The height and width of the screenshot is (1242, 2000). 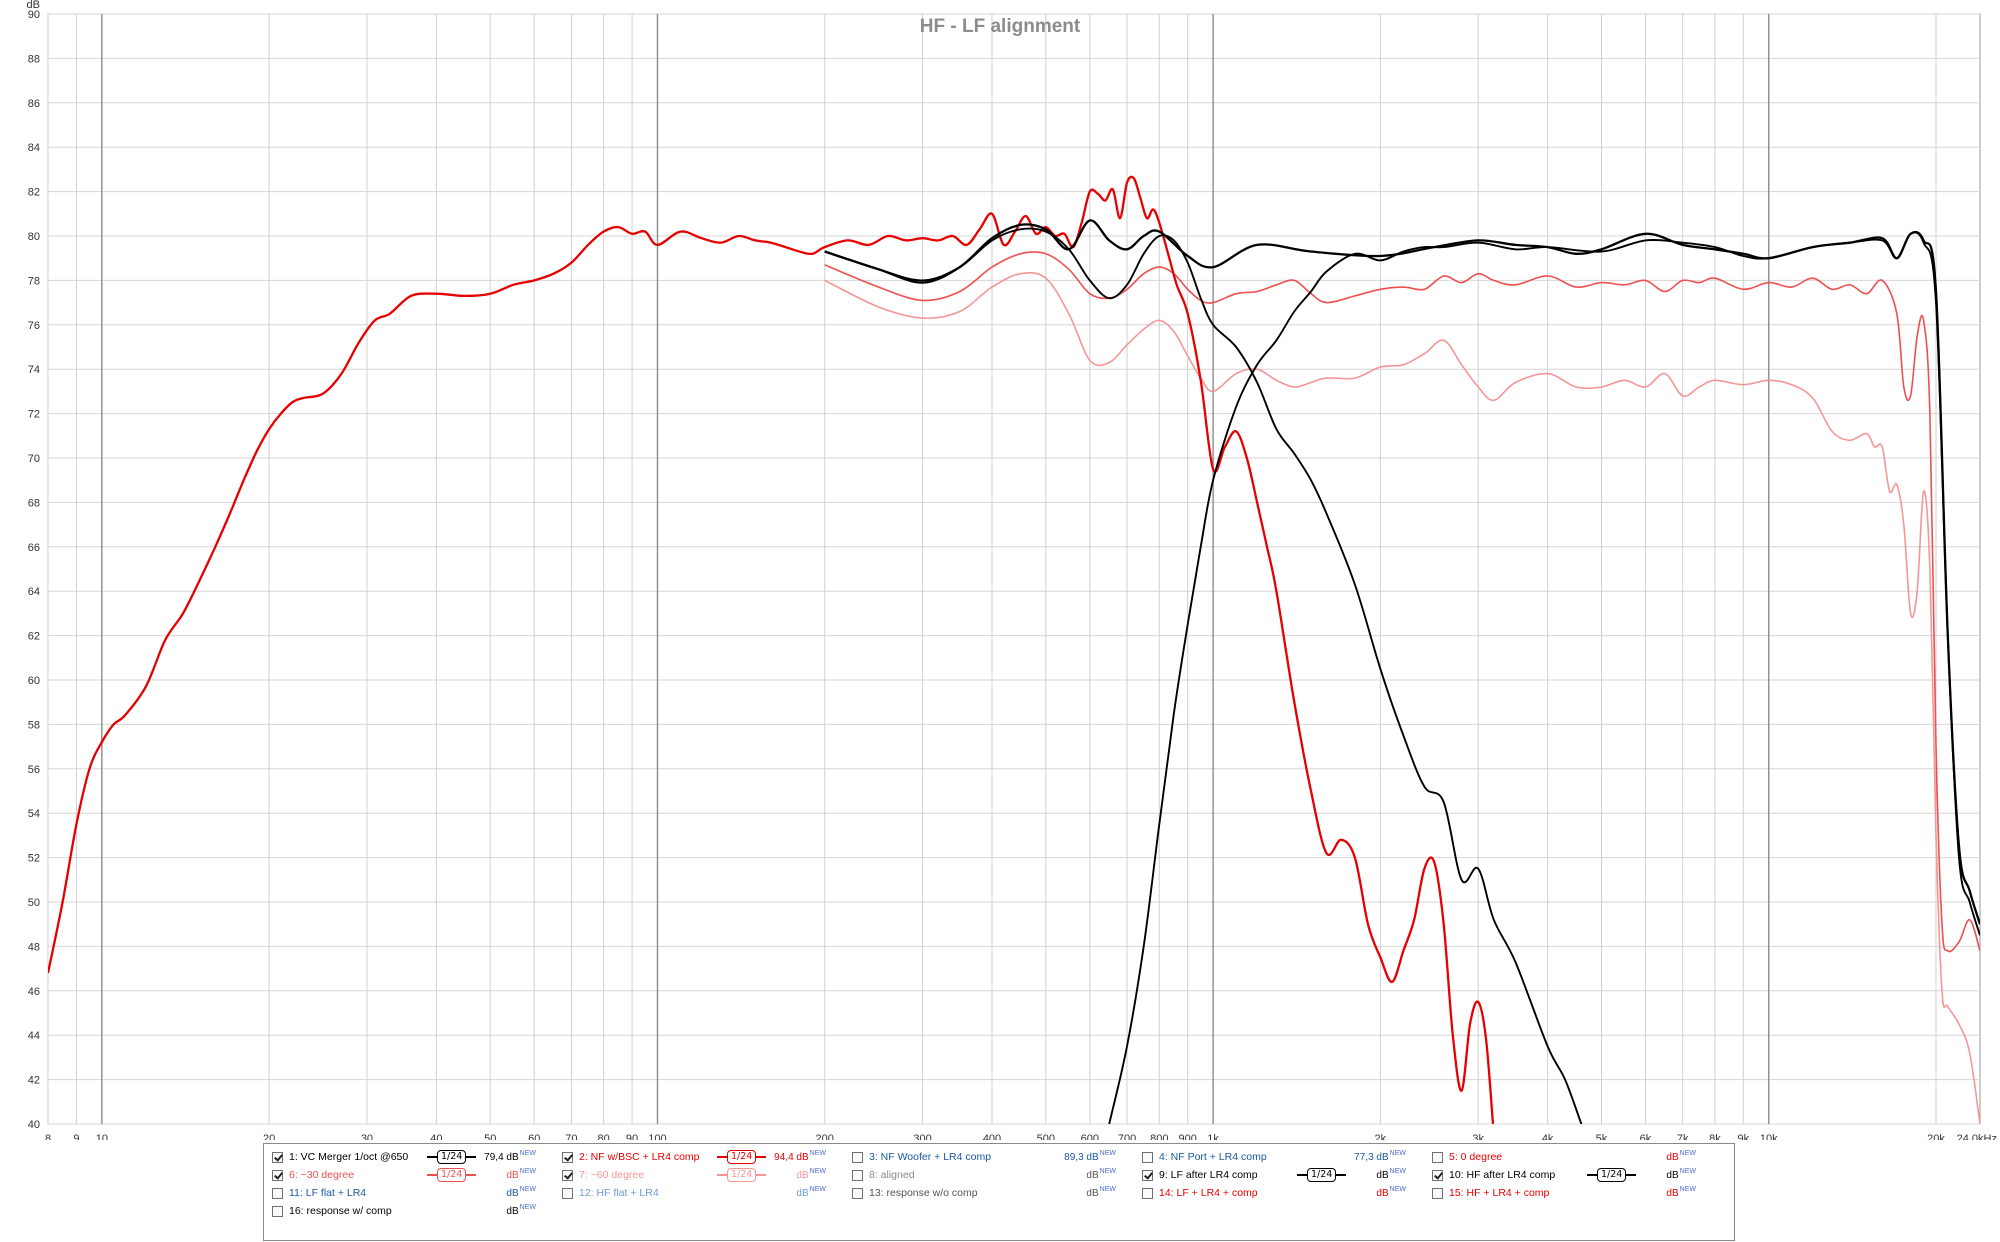 I want to click on x-tick-label: 600, so click(x=1090, y=1136).